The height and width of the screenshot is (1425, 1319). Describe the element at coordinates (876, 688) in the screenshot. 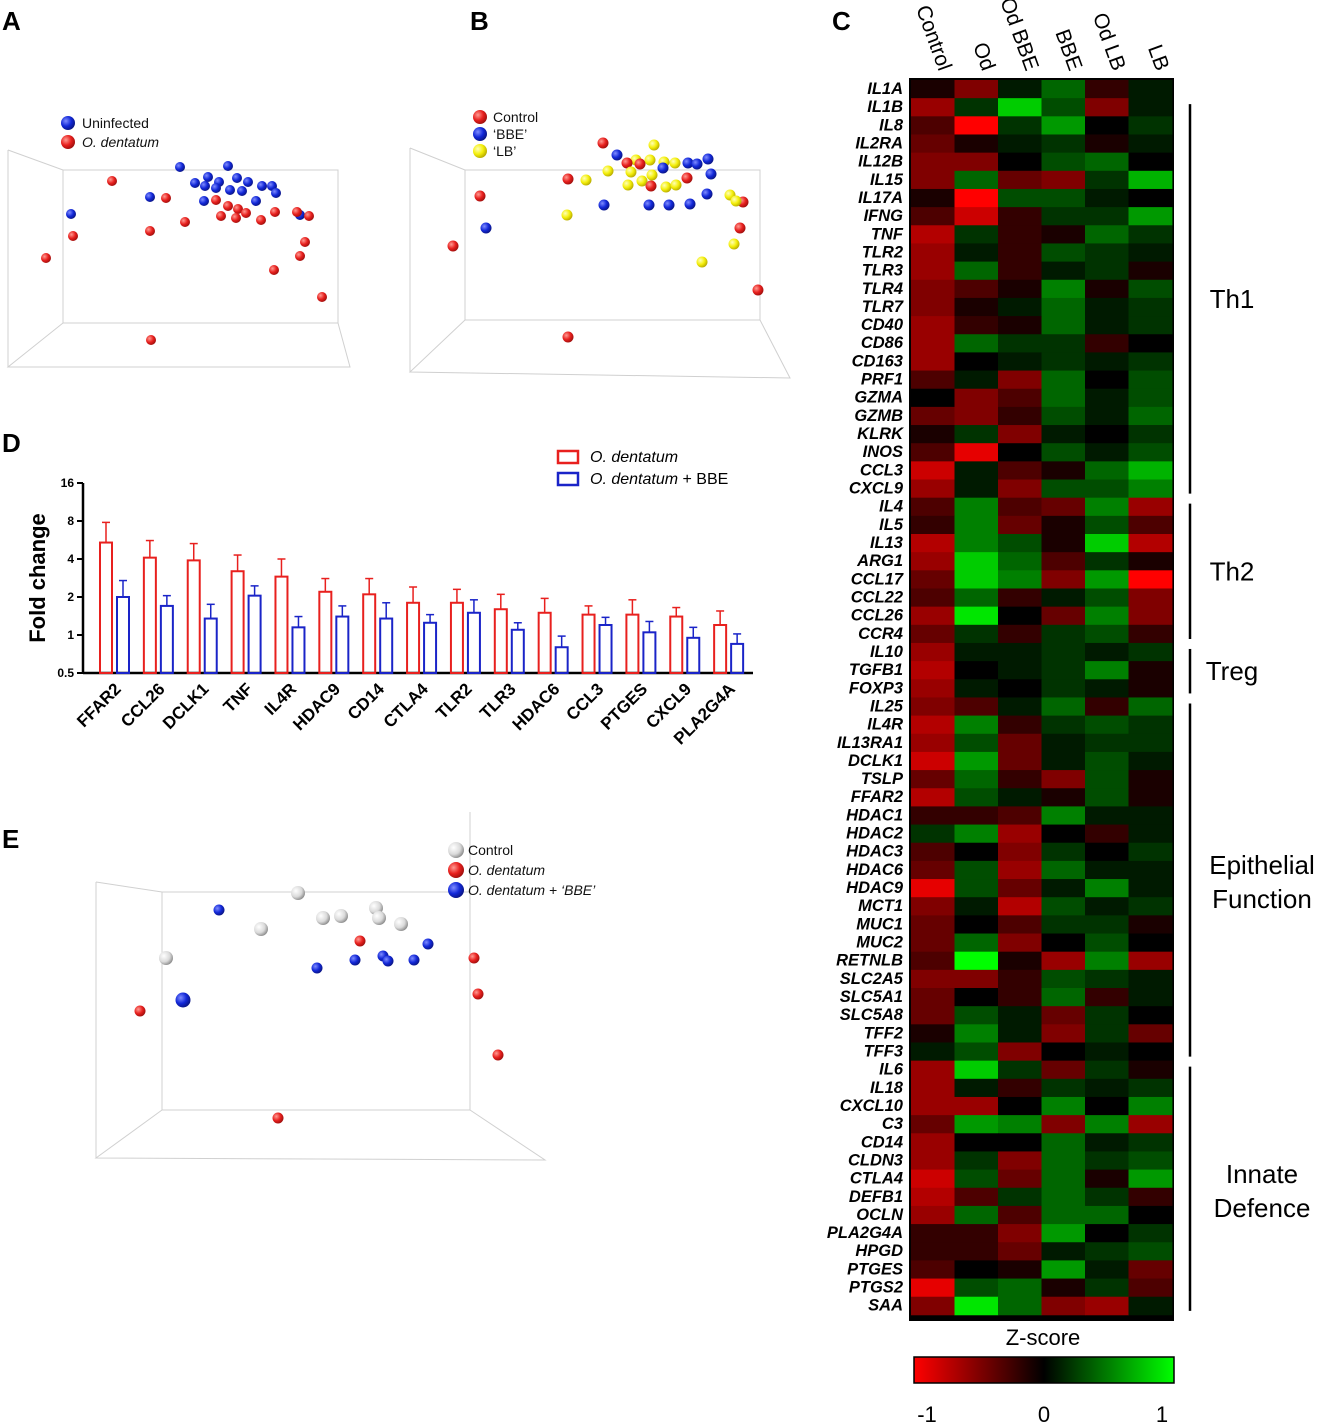

I see `heatmap-row-label: FOXP3` at that location.